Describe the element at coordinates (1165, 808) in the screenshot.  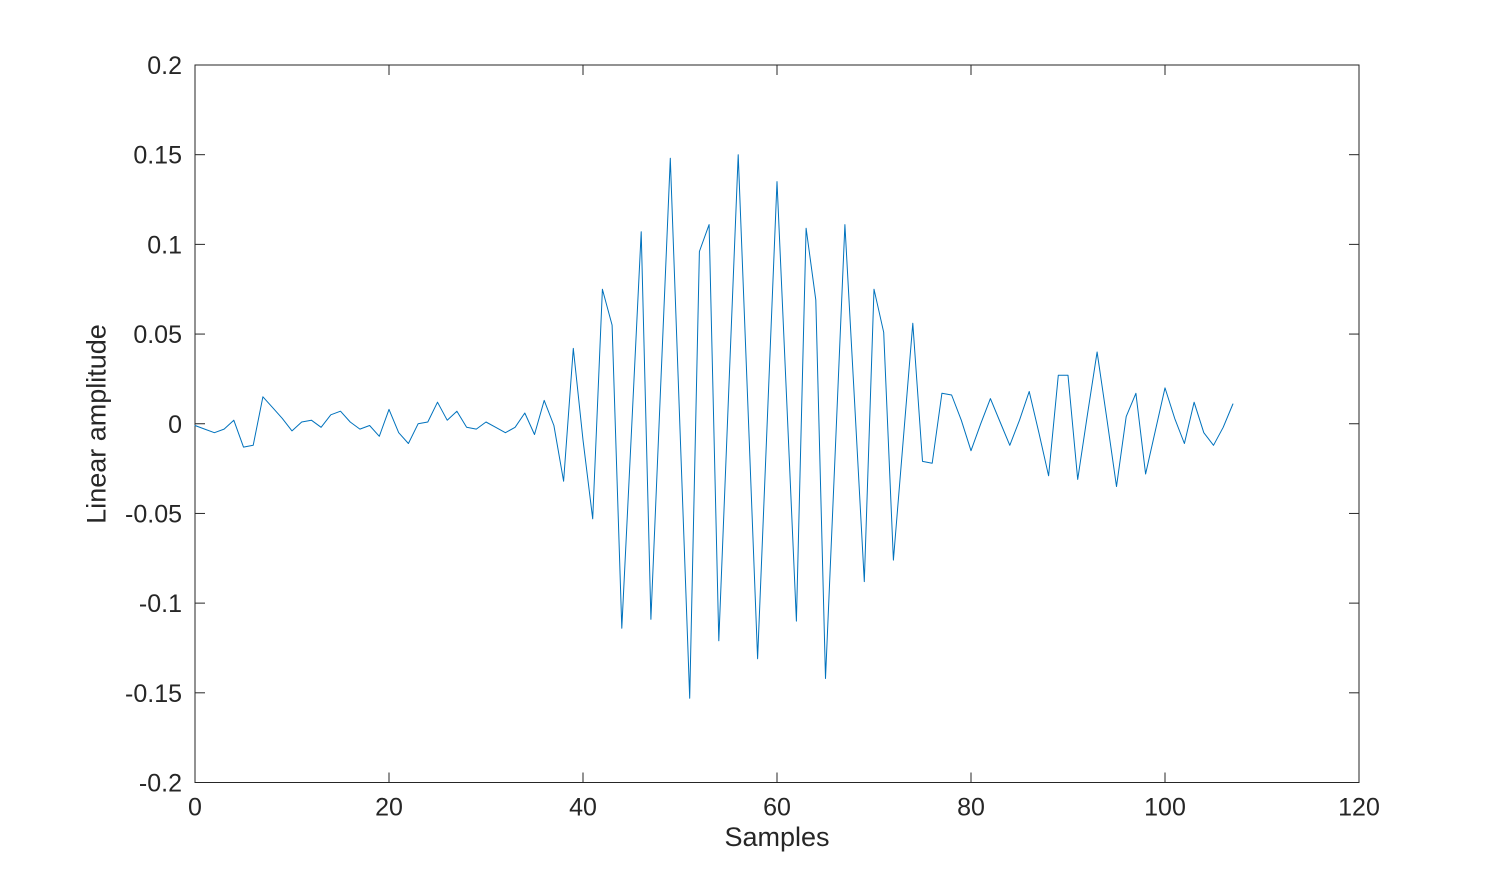
I see `x-tick-label: 100` at that location.